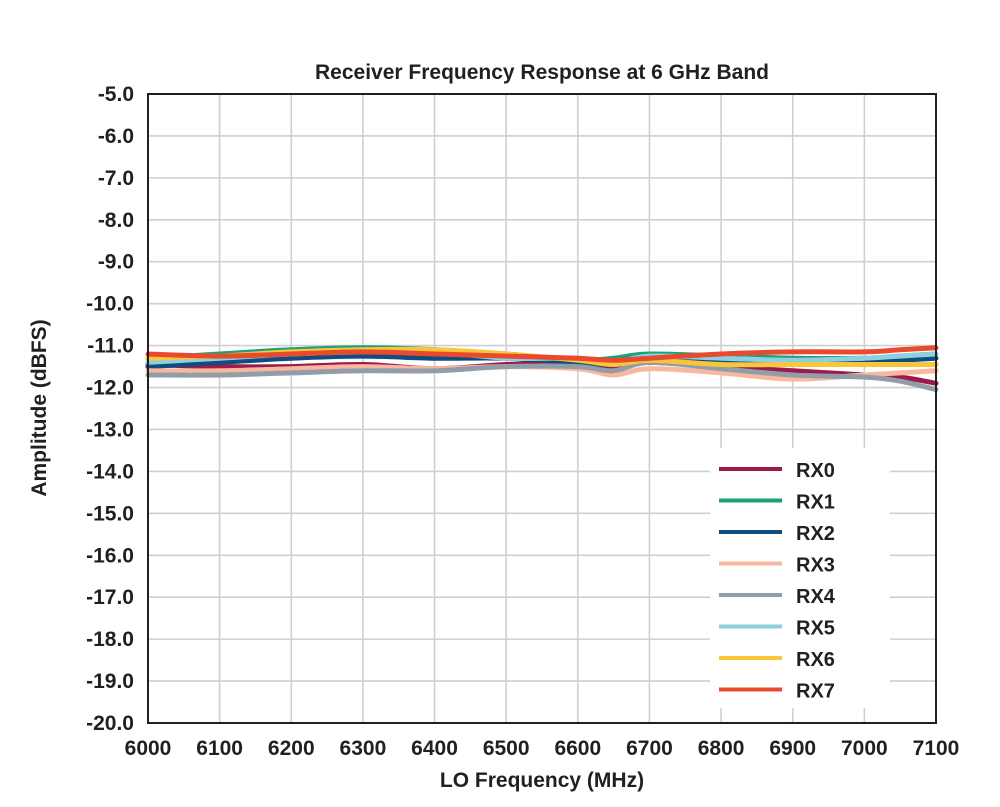 The height and width of the screenshot is (807, 1000). I want to click on legend-label-rx0: RX0, so click(815, 471).